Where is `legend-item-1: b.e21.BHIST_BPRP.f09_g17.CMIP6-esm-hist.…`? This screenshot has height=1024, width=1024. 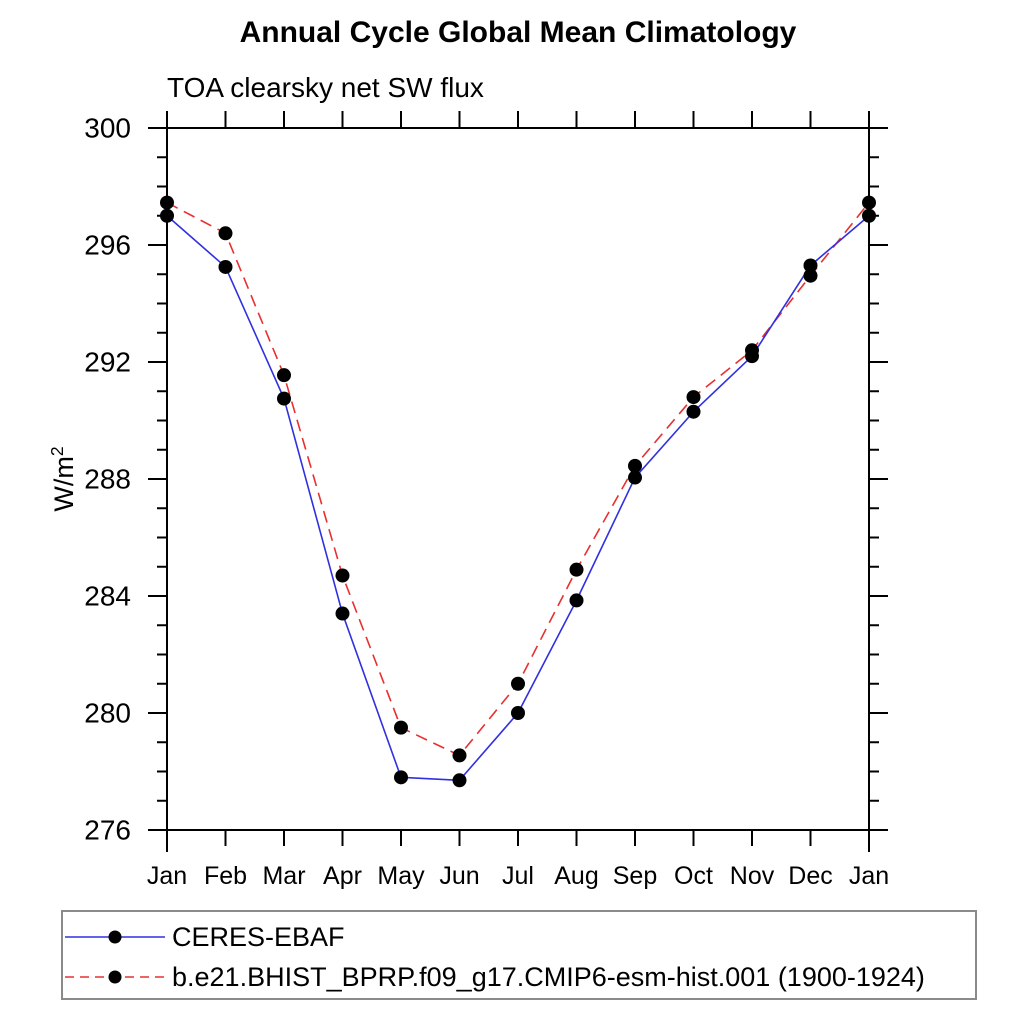 legend-item-1: b.e21.BHIST_BPRP.f09_g17.CMIP6-esm-hist.… is located at coordinates (519, 977).